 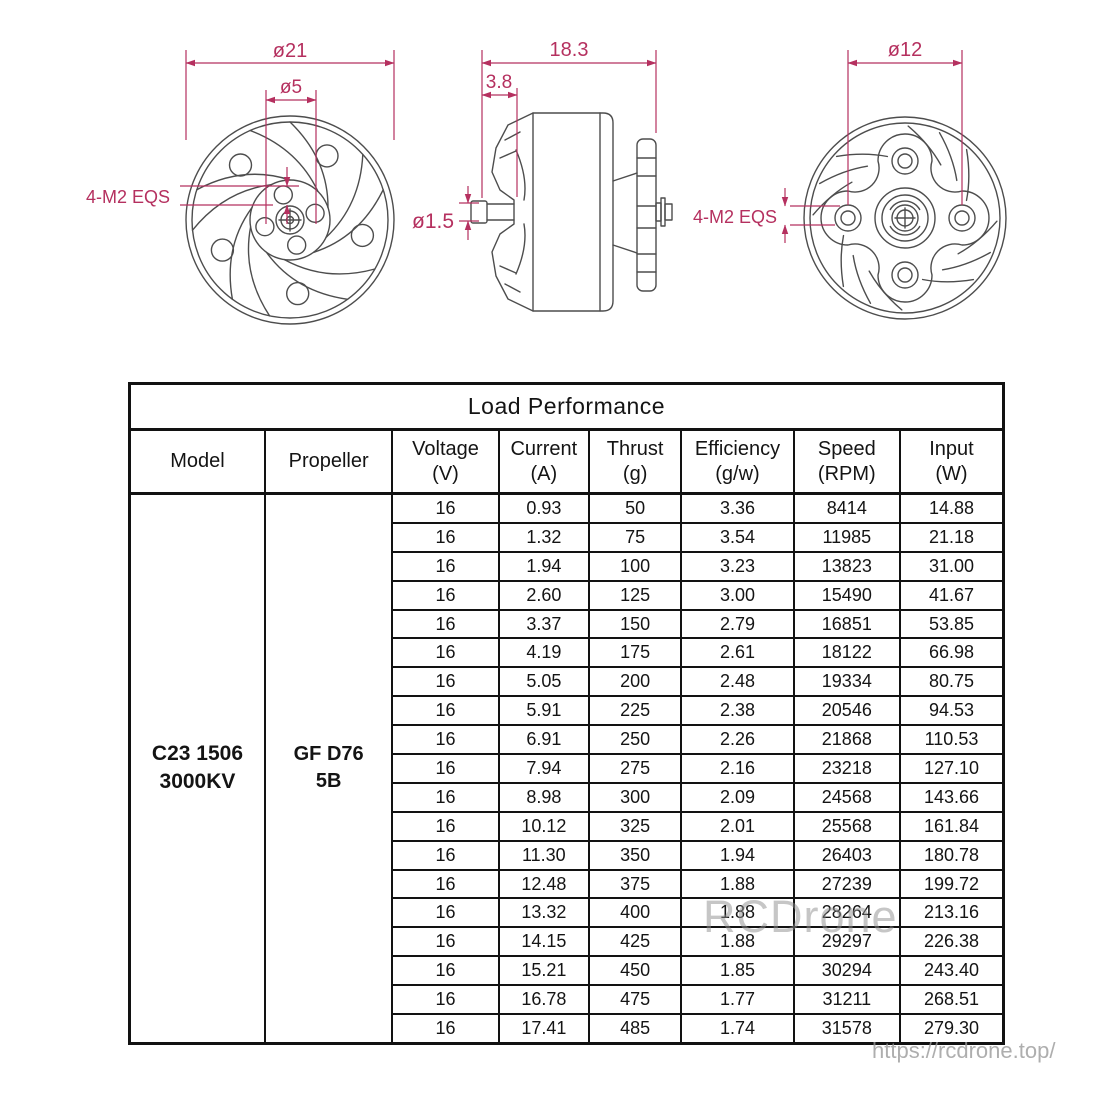 I want to click on table-row: 16 14.15 425 1.88 29297 226.38, so click(x=567, y=942).